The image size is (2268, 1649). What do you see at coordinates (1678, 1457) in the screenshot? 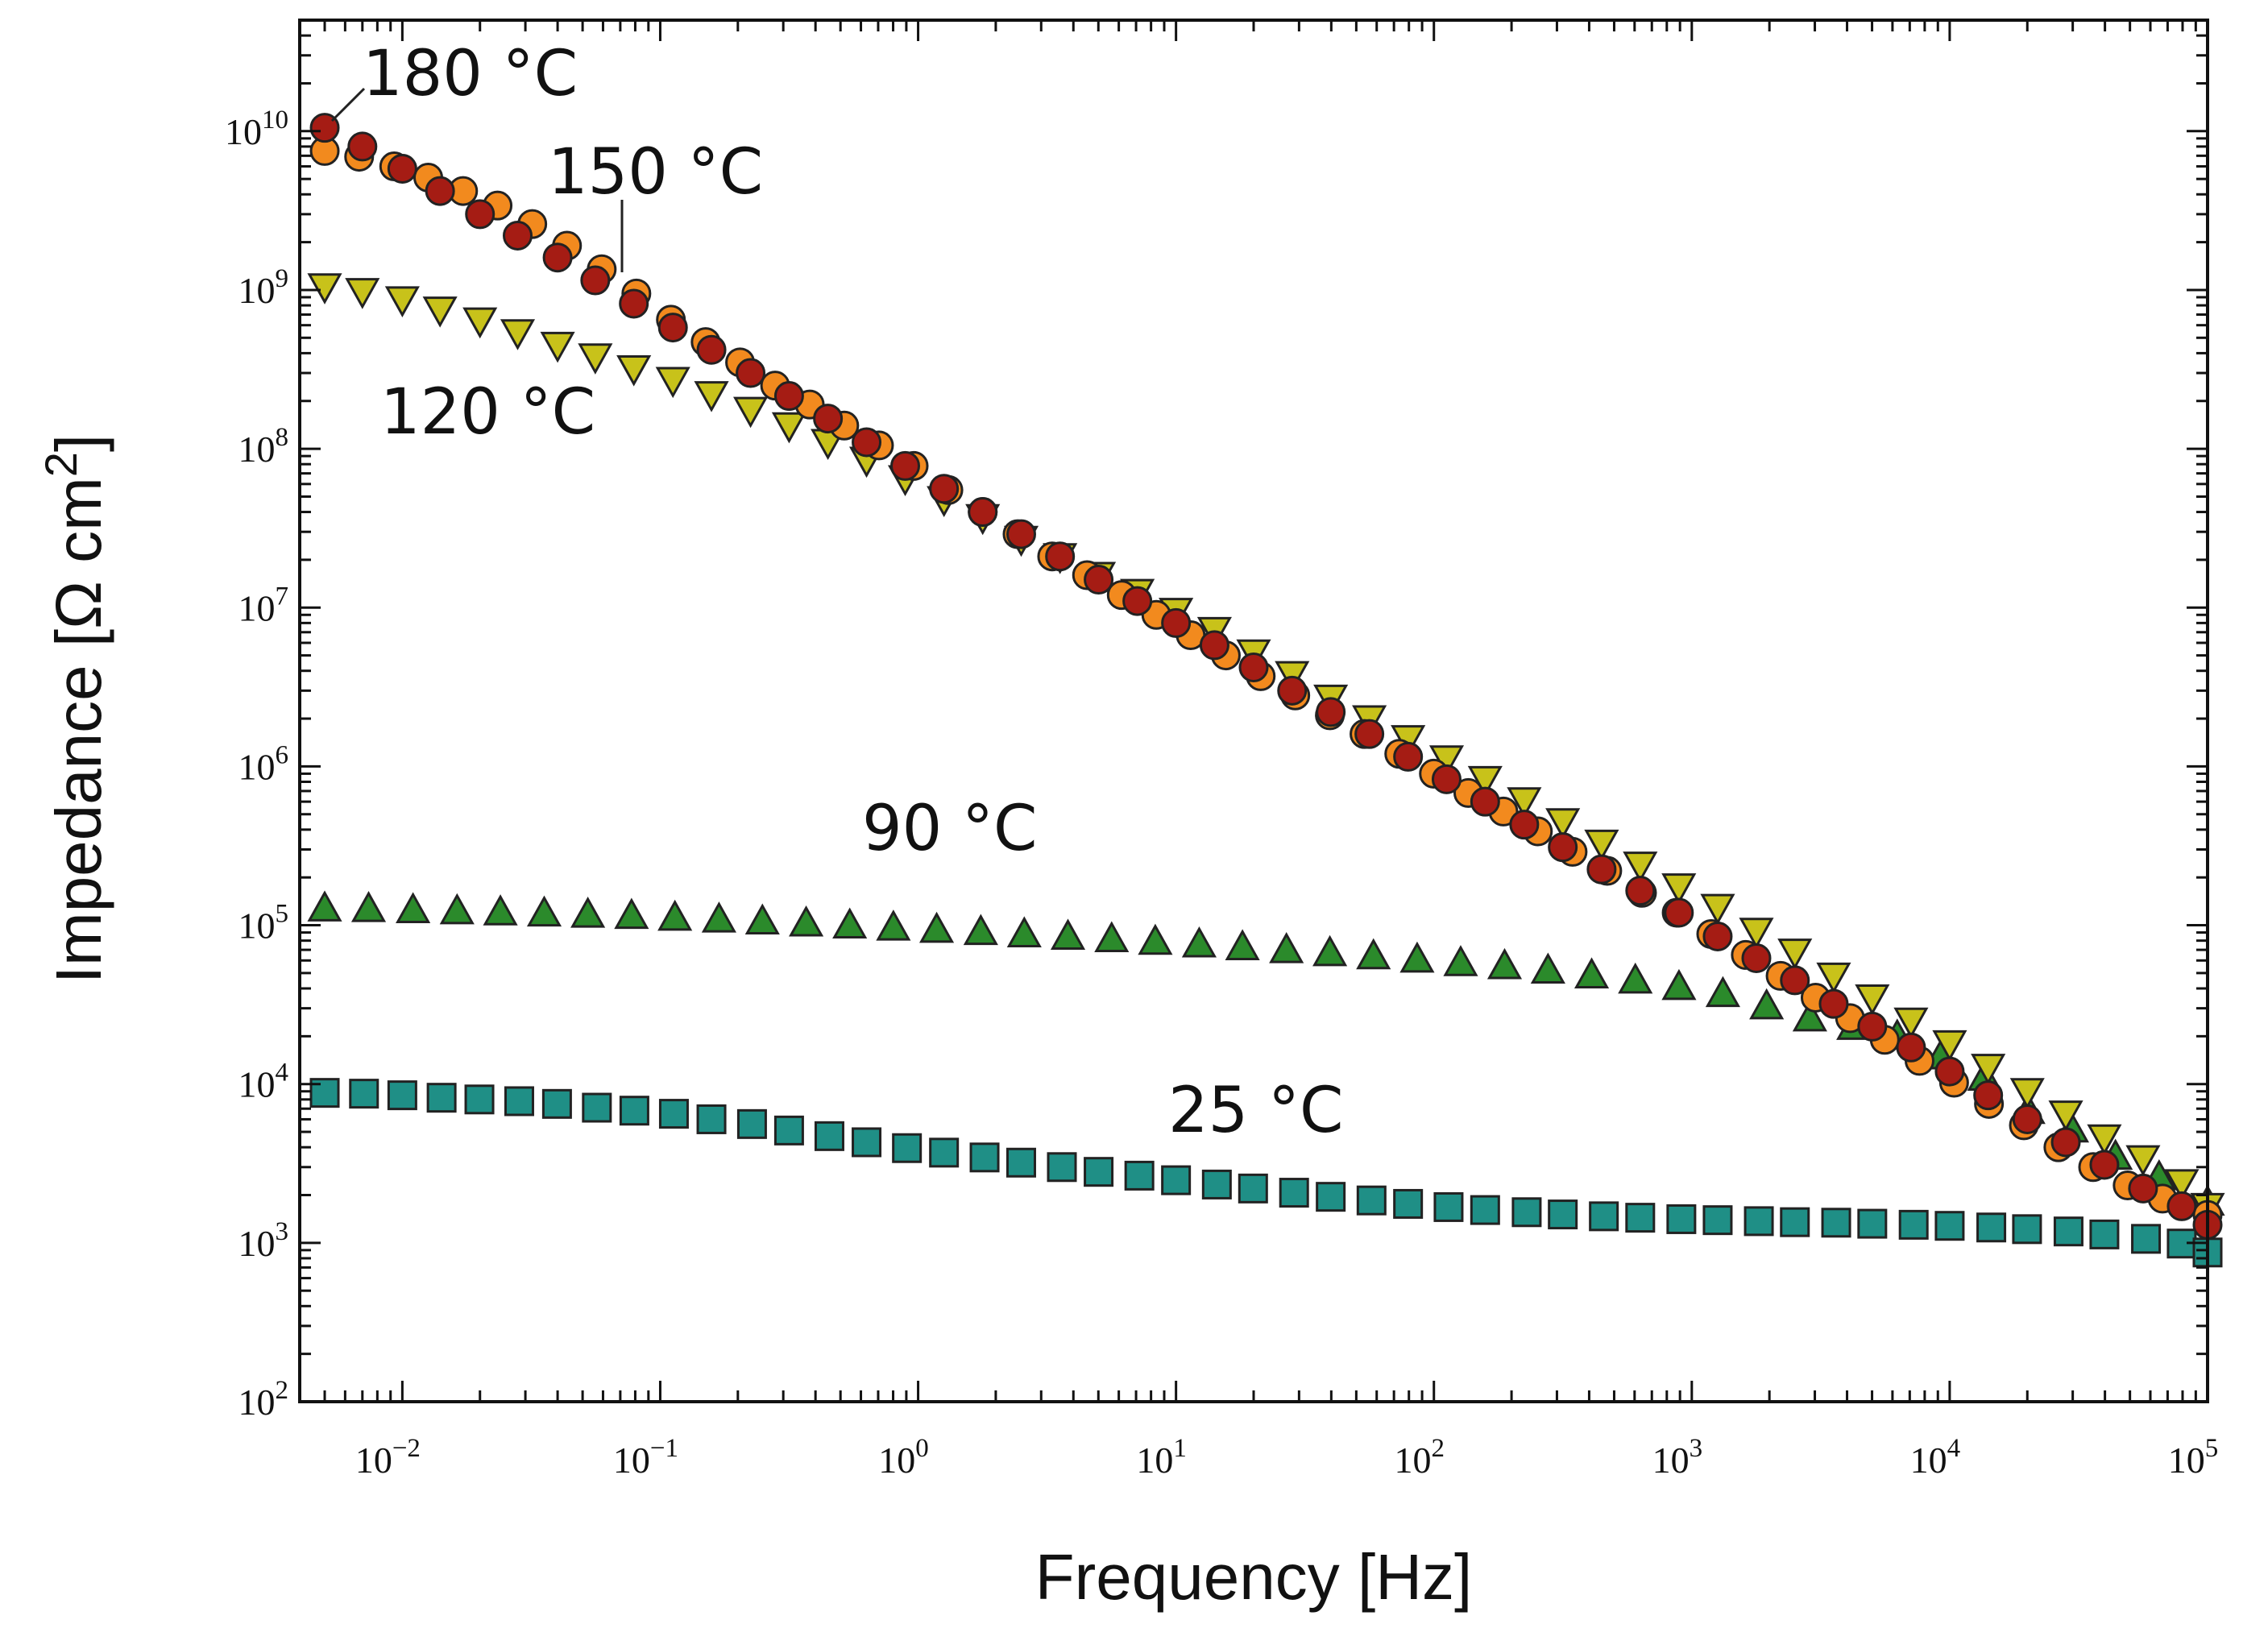
I see `x-tick-label: 10³` at bounding box center [1678, 1457].